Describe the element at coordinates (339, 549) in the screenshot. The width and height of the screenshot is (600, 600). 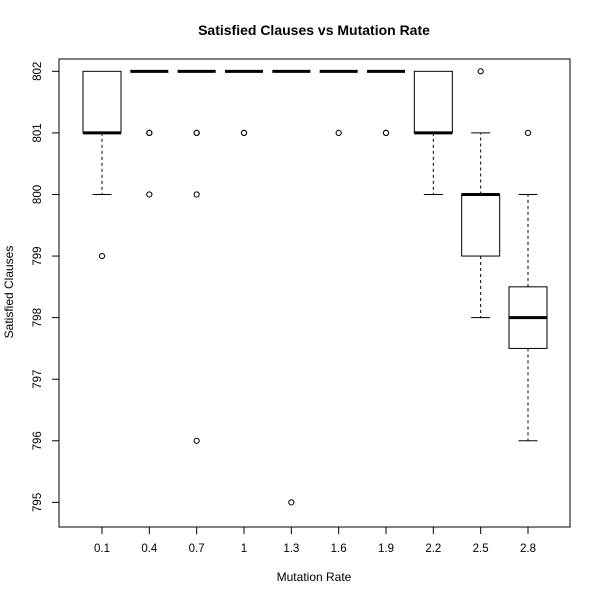
I see `x-tick-label: 1.6` at that location.